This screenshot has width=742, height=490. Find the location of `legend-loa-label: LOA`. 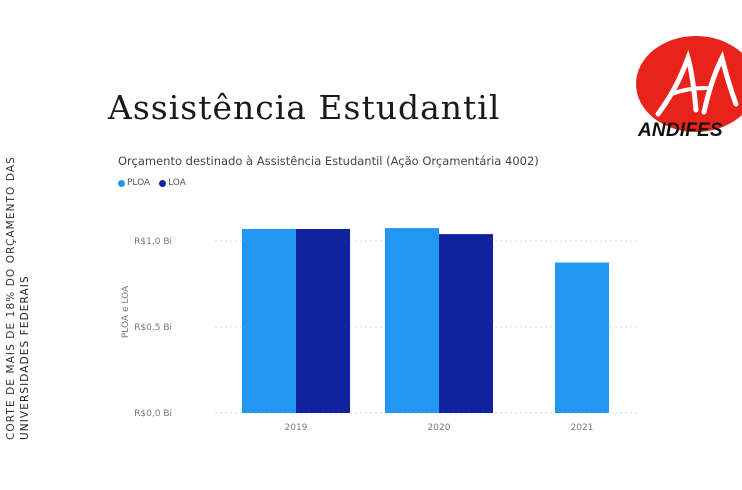

legend-loa-label: LOA is located at coordinates (177, 183).